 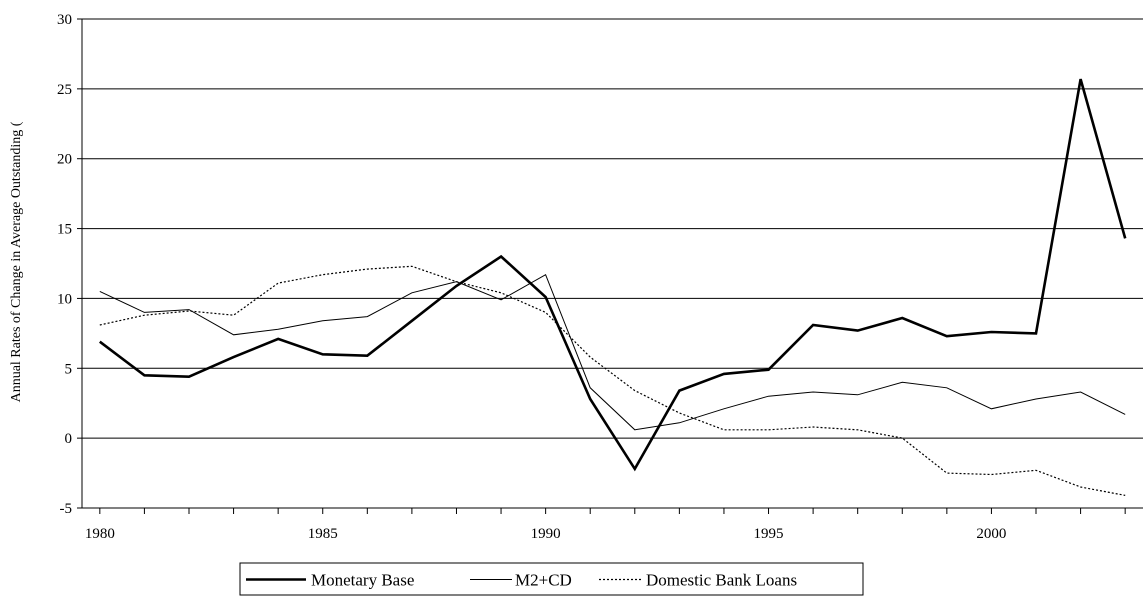 I want to click on y-tick-label: -5, so click(x=66, y=509).